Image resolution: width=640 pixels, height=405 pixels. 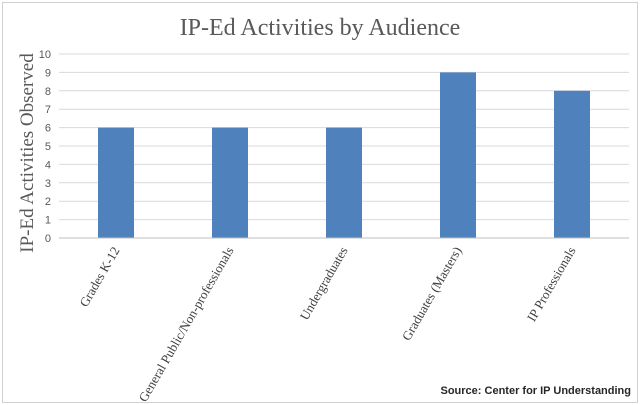 I want to click on y-tick-label: 8, so click(x=48, y=92).